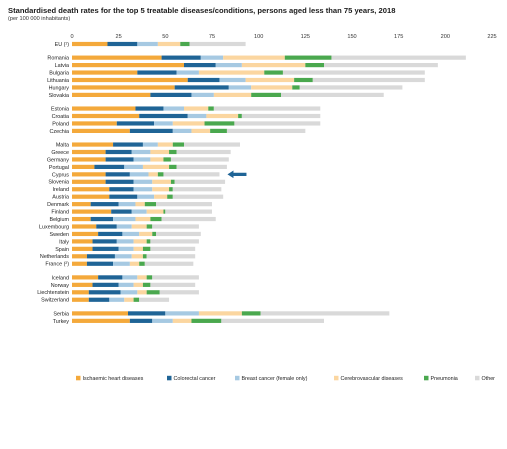 The image size is (507, 449). Describe the element at coordinates (60, 124) in the screenshot. I see `category-label: Poland` at that location.